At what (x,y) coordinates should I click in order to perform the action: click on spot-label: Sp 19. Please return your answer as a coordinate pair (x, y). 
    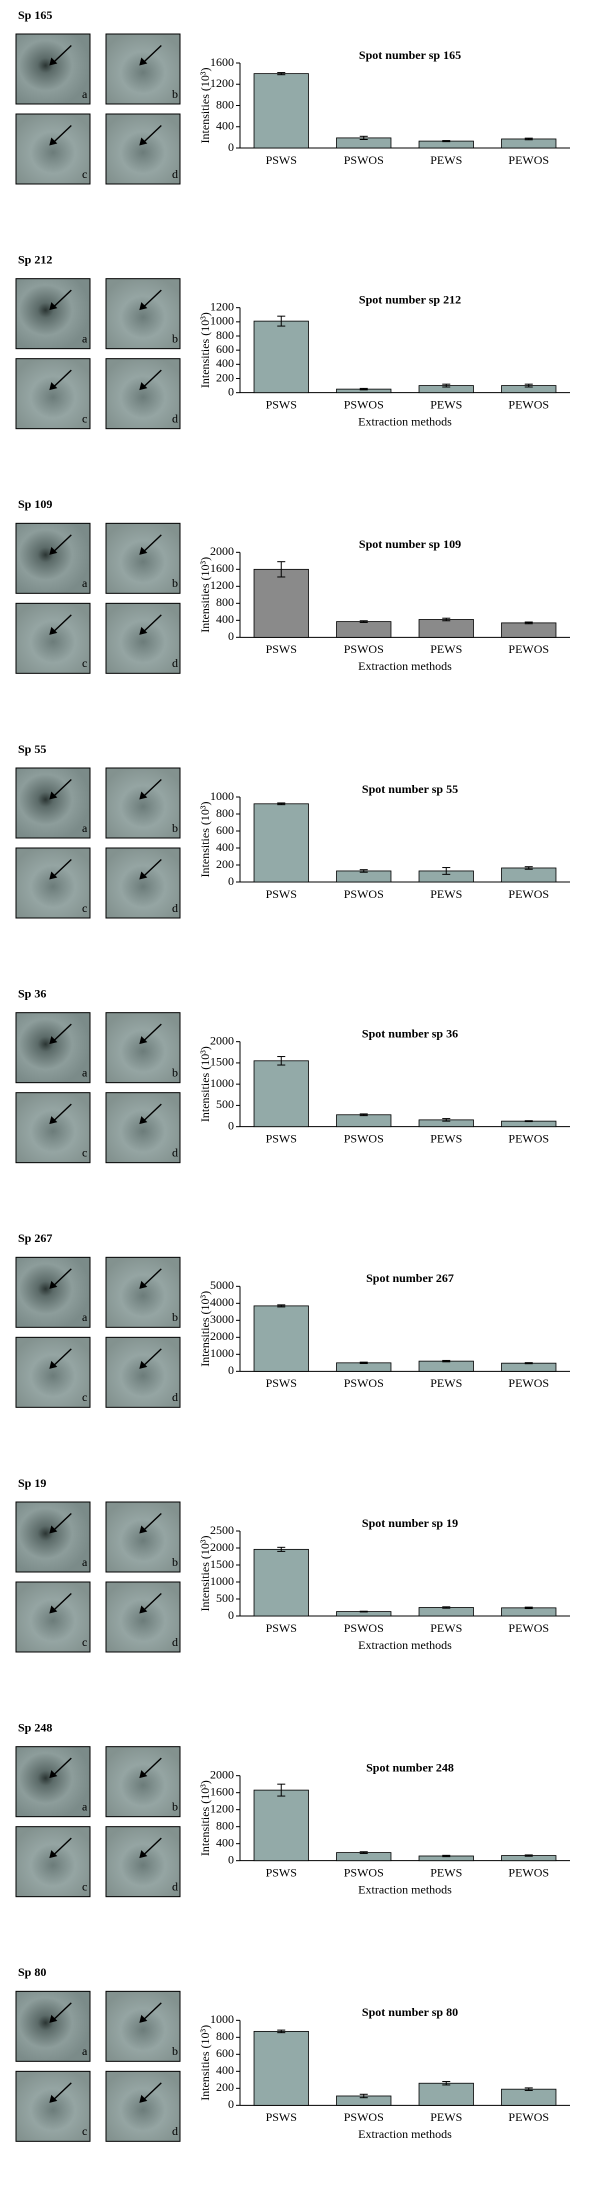
    Looking at the image, I should click on (32, 1483).